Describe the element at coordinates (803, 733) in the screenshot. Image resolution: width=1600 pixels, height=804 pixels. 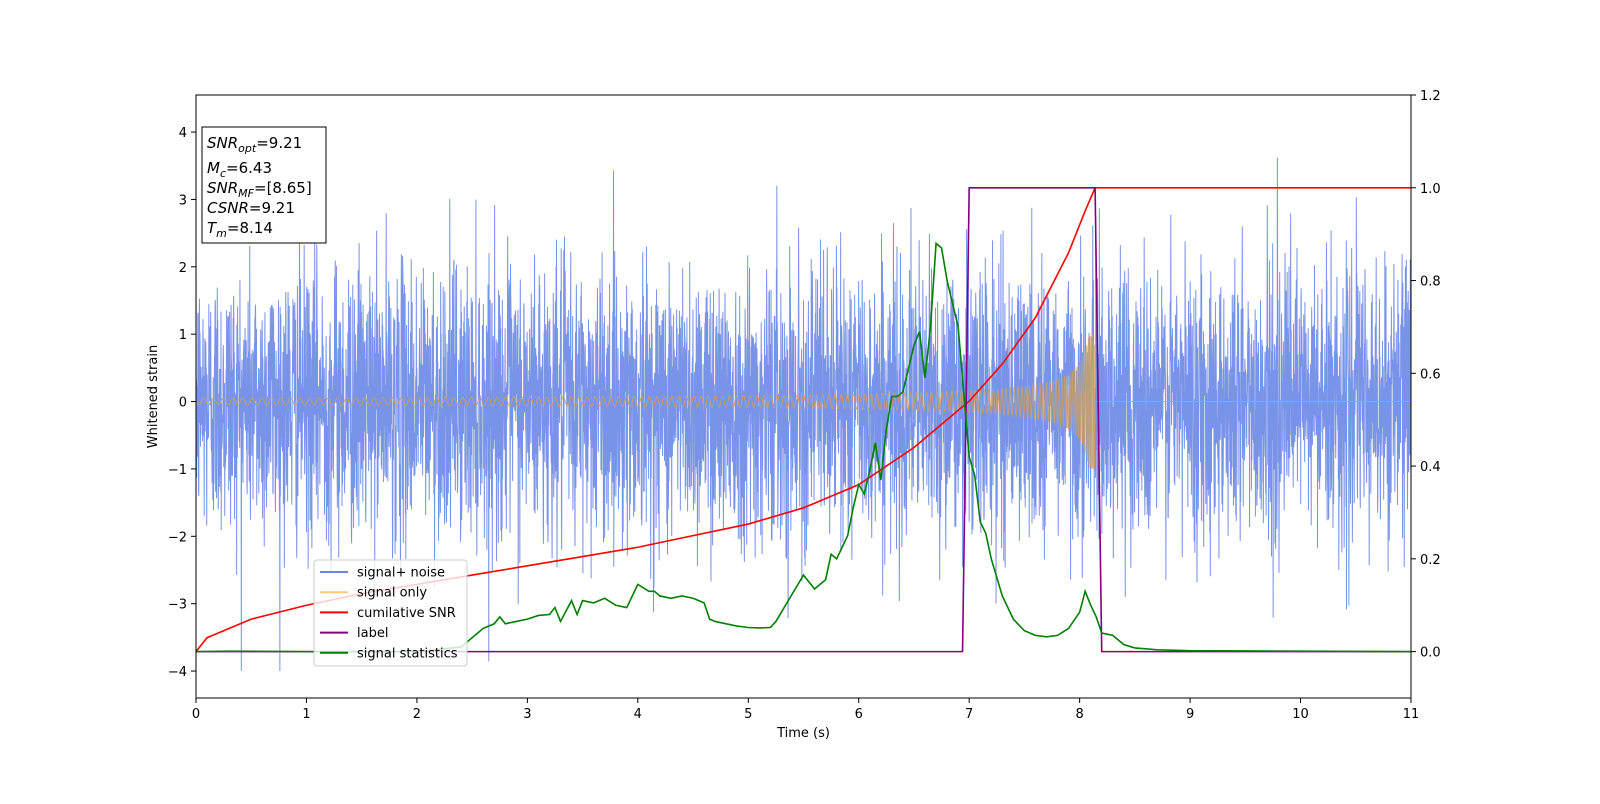
I see `x-axis-label: Time (s)` at that location.